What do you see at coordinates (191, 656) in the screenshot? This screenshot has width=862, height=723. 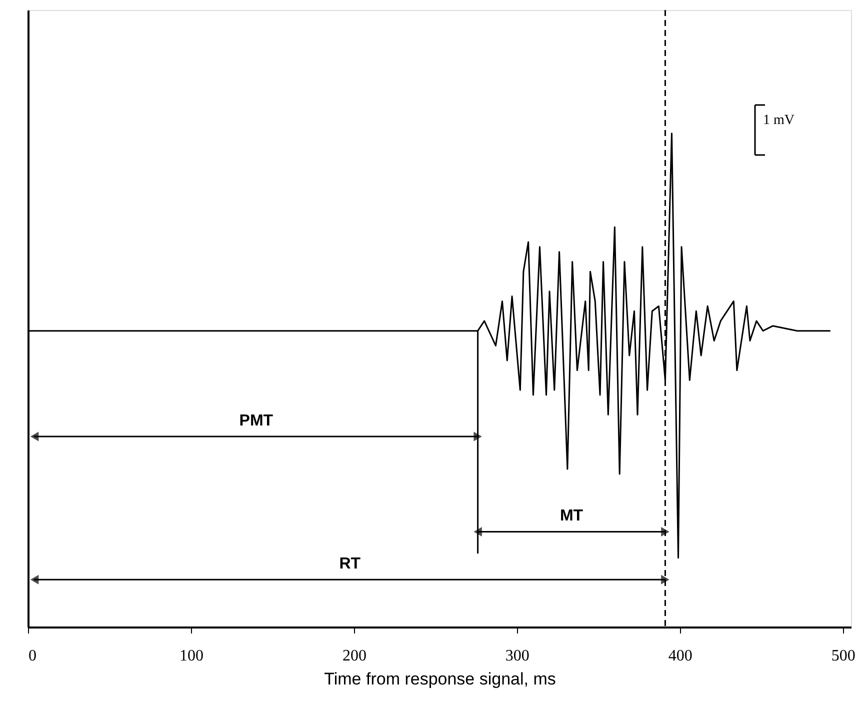 I see `x-tick-label: 100` at bounding box center [191, 656].